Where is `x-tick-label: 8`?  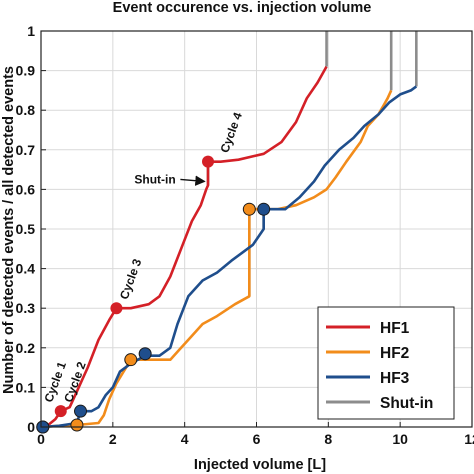
x-tick-label: 8 is located at coordinates (328, 439).